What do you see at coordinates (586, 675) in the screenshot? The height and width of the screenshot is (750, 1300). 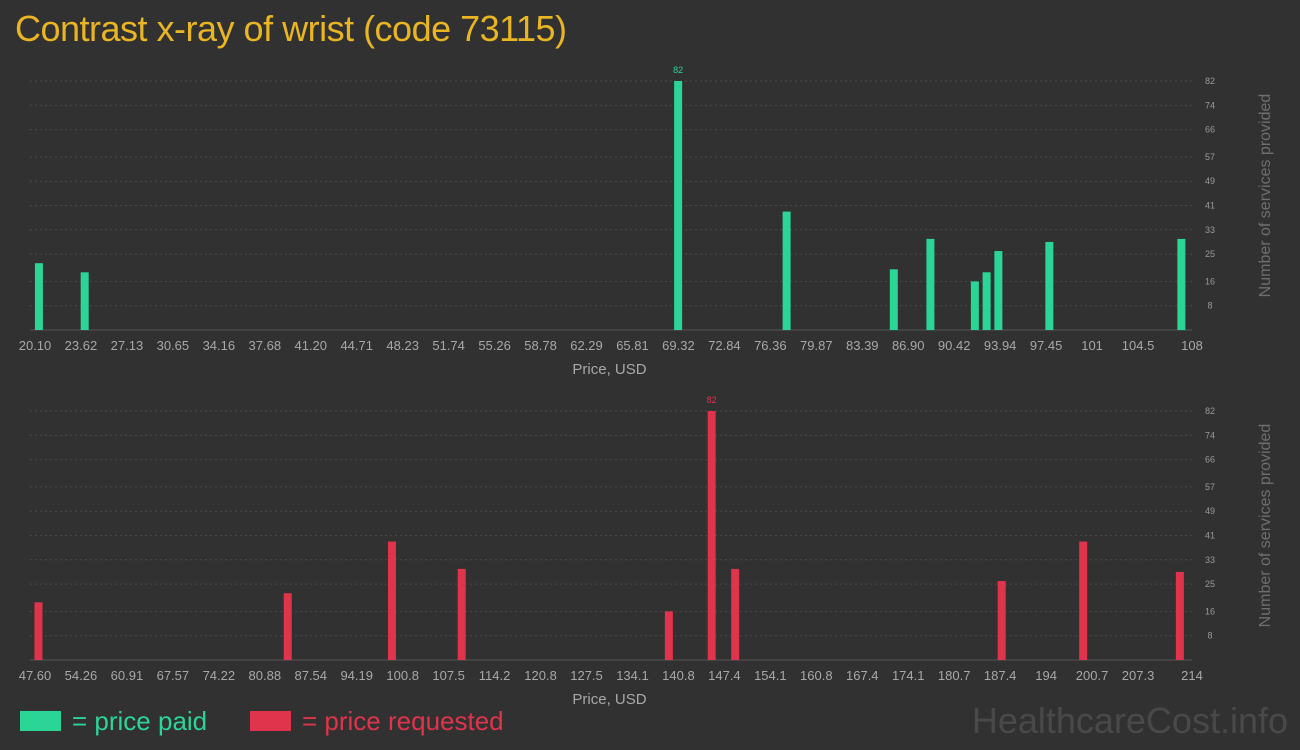 I see `x-tick-label: 127.5` at bounding box center [586, 675].